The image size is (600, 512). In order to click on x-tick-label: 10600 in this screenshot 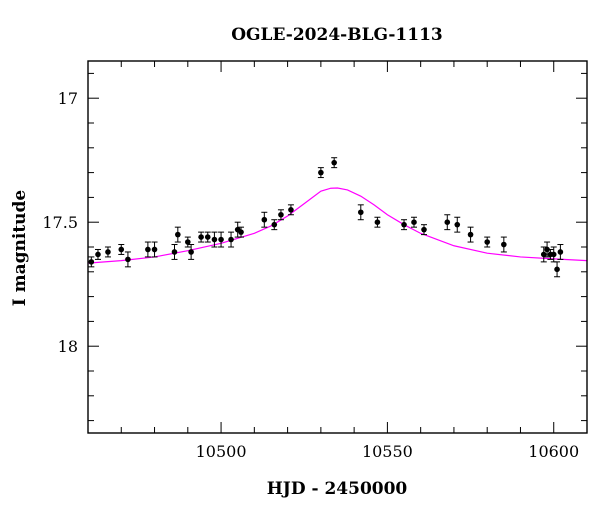, I will do `click(553, 451)`.